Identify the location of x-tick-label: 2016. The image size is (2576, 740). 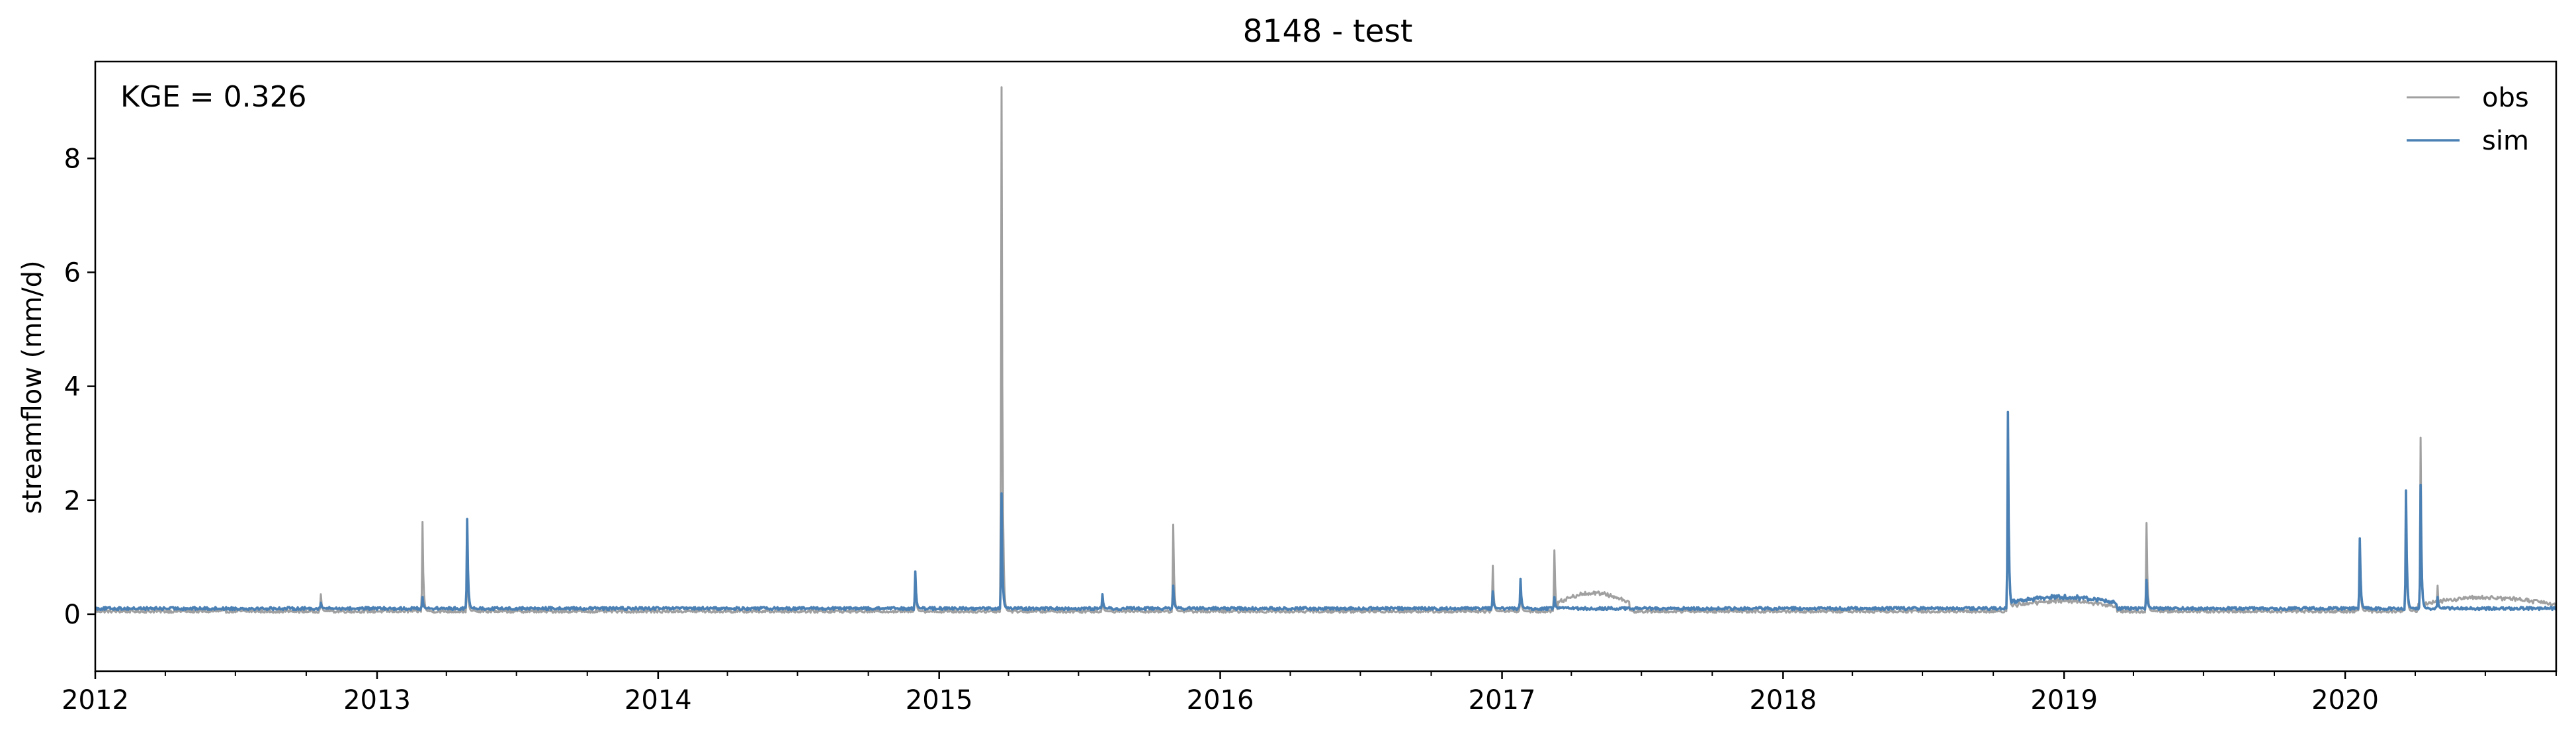
(1220, 700).